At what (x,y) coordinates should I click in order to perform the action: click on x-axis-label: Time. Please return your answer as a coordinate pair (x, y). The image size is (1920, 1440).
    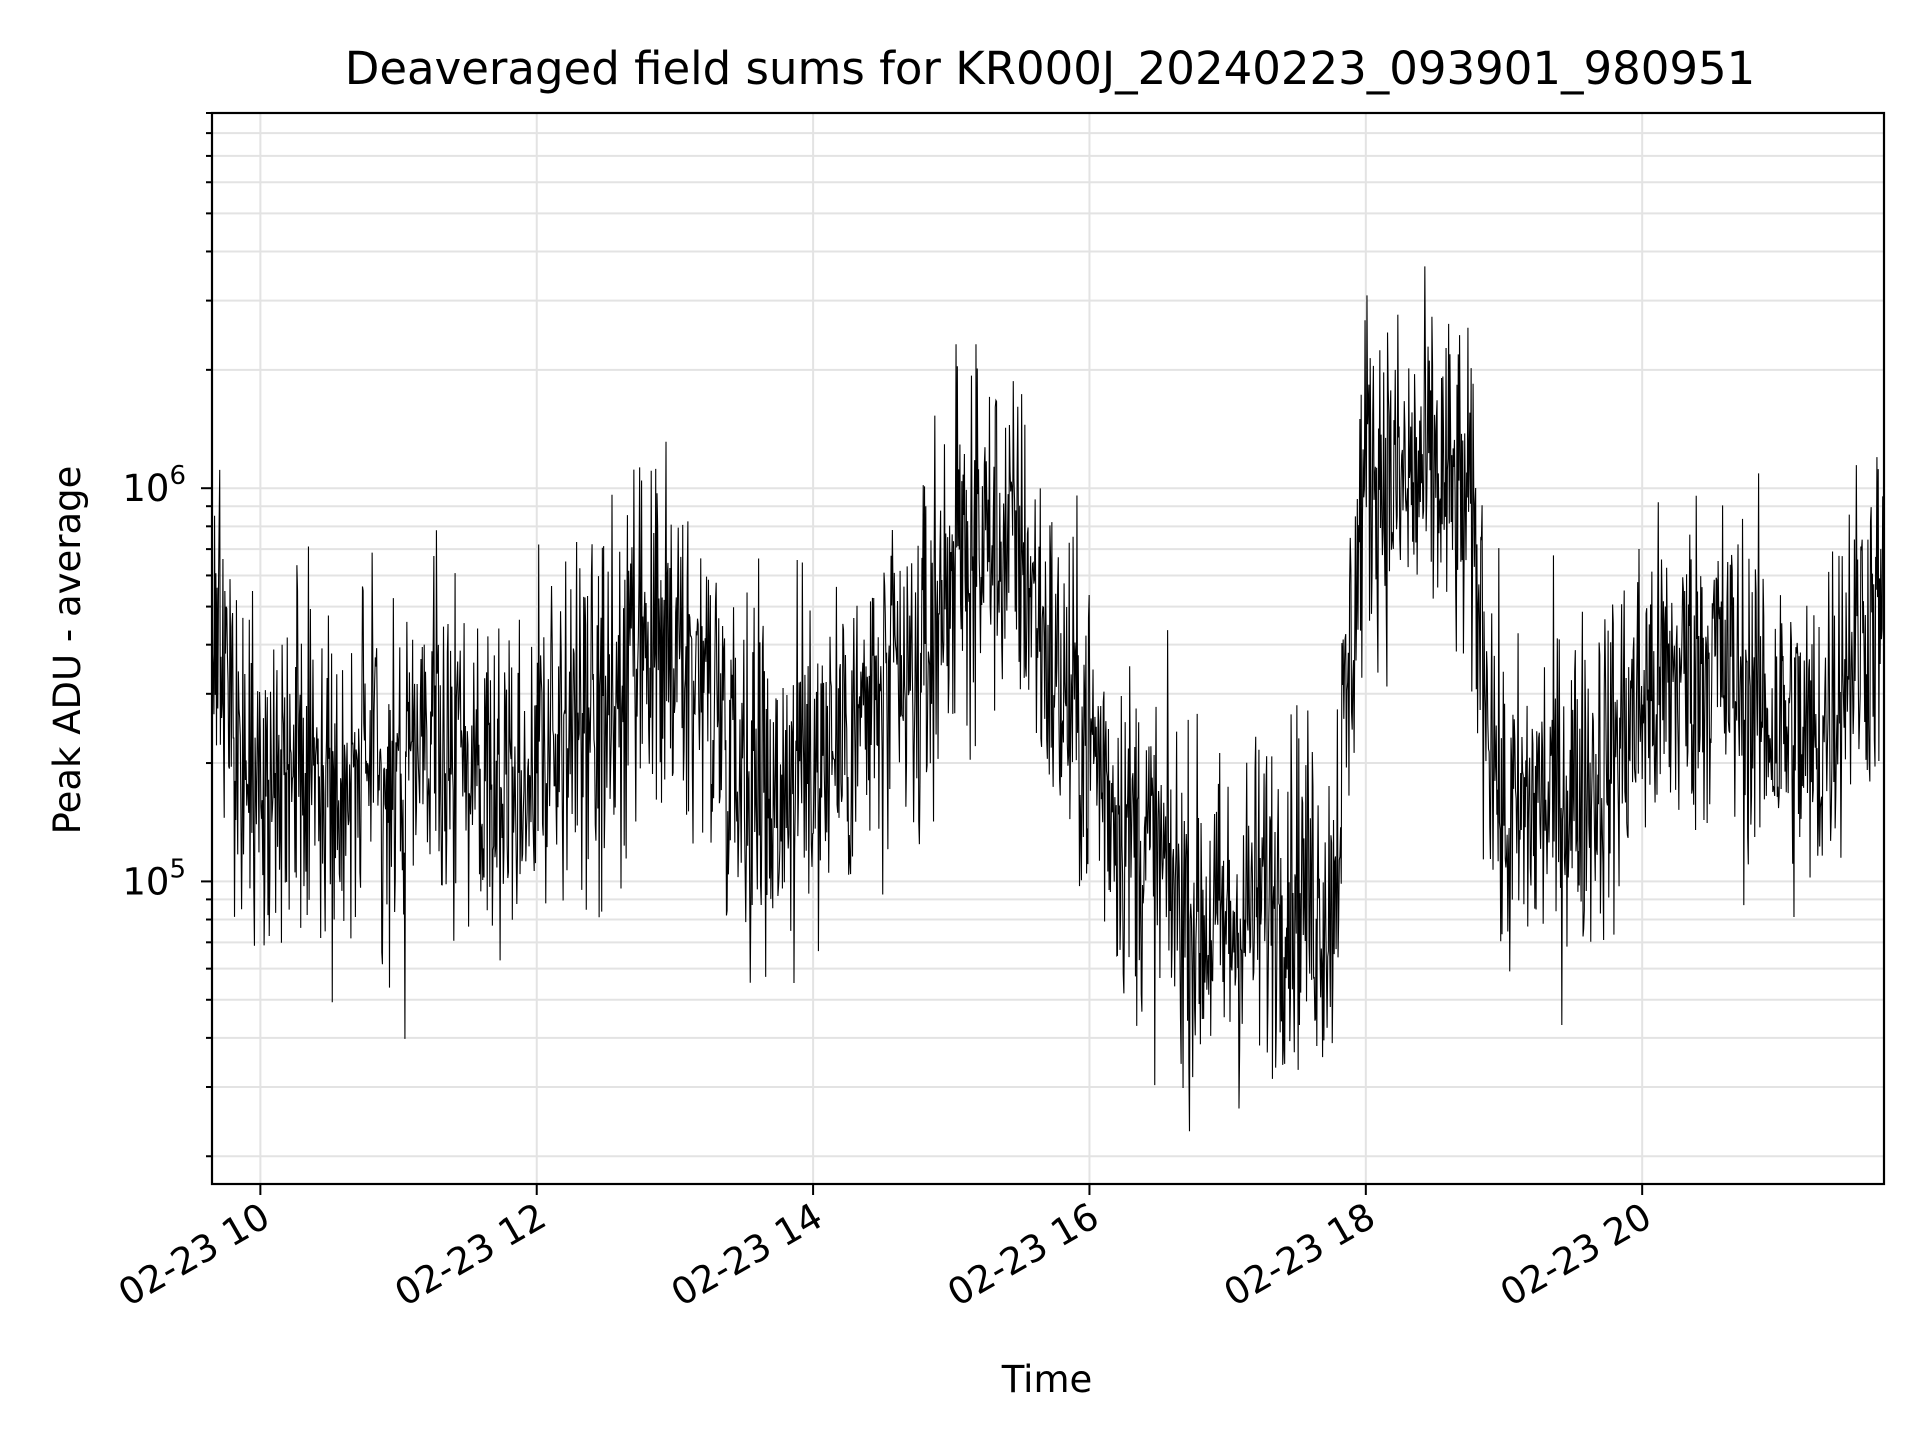
    Looking at the image, I should click on (1047, 1379).